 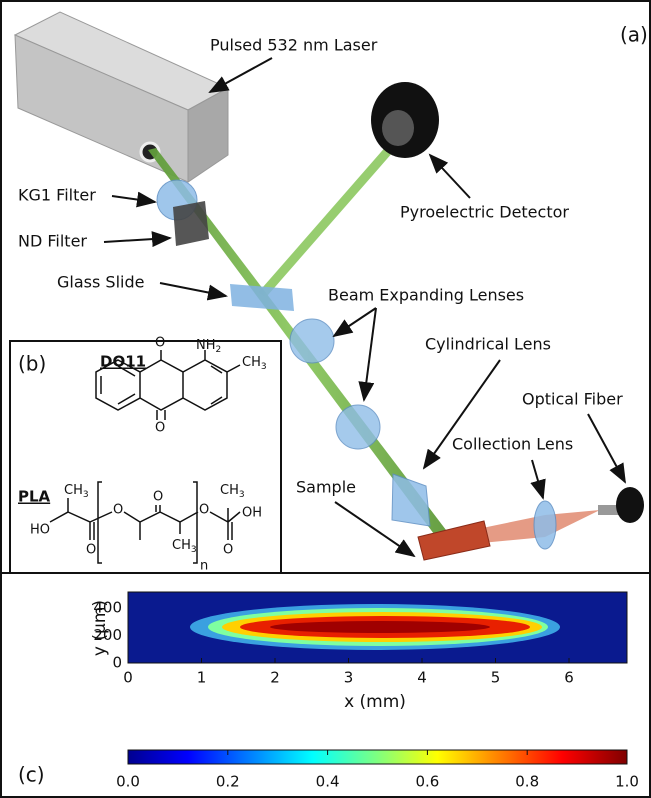 What do you see at coordinates (484, 212) in the screenshot?
I see `label: Pyroelectric Detector` at bounding box center [484, 212].